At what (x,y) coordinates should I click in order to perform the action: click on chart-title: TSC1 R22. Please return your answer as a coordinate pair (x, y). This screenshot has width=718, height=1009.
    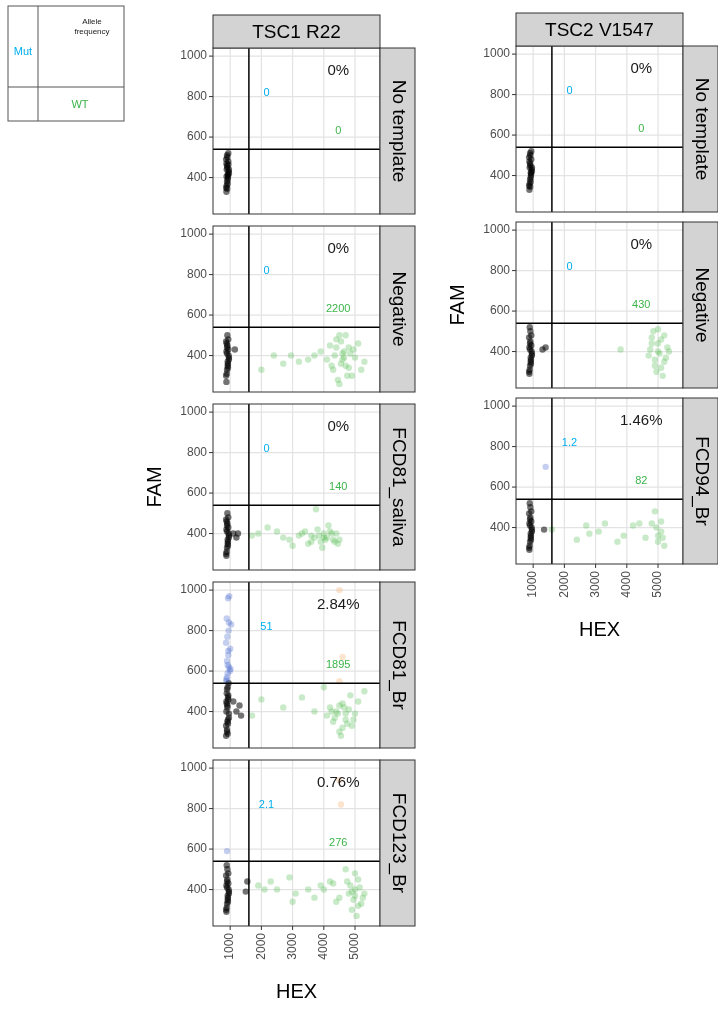
    Looking at the image, I should click on (296, 32).